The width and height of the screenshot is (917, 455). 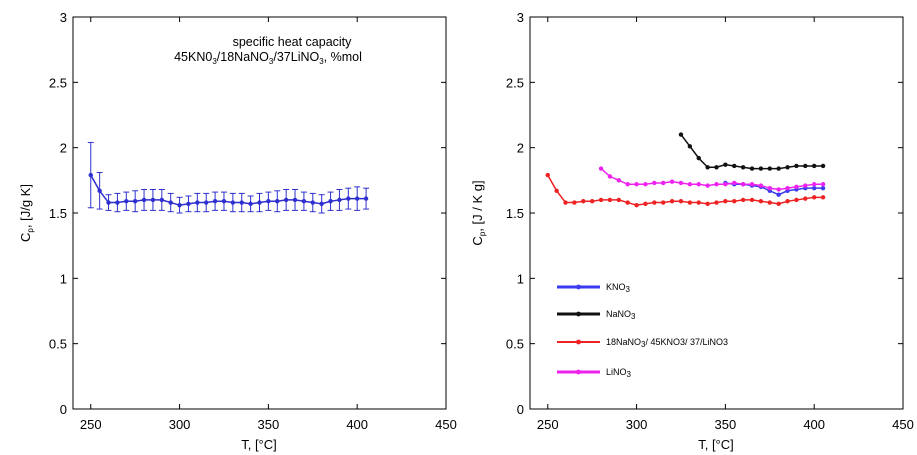 What do you see at coordinates (618, 288) in the screenshot?
I see `legend-label-kno3: KNO3` at bounding box center [618, 288].